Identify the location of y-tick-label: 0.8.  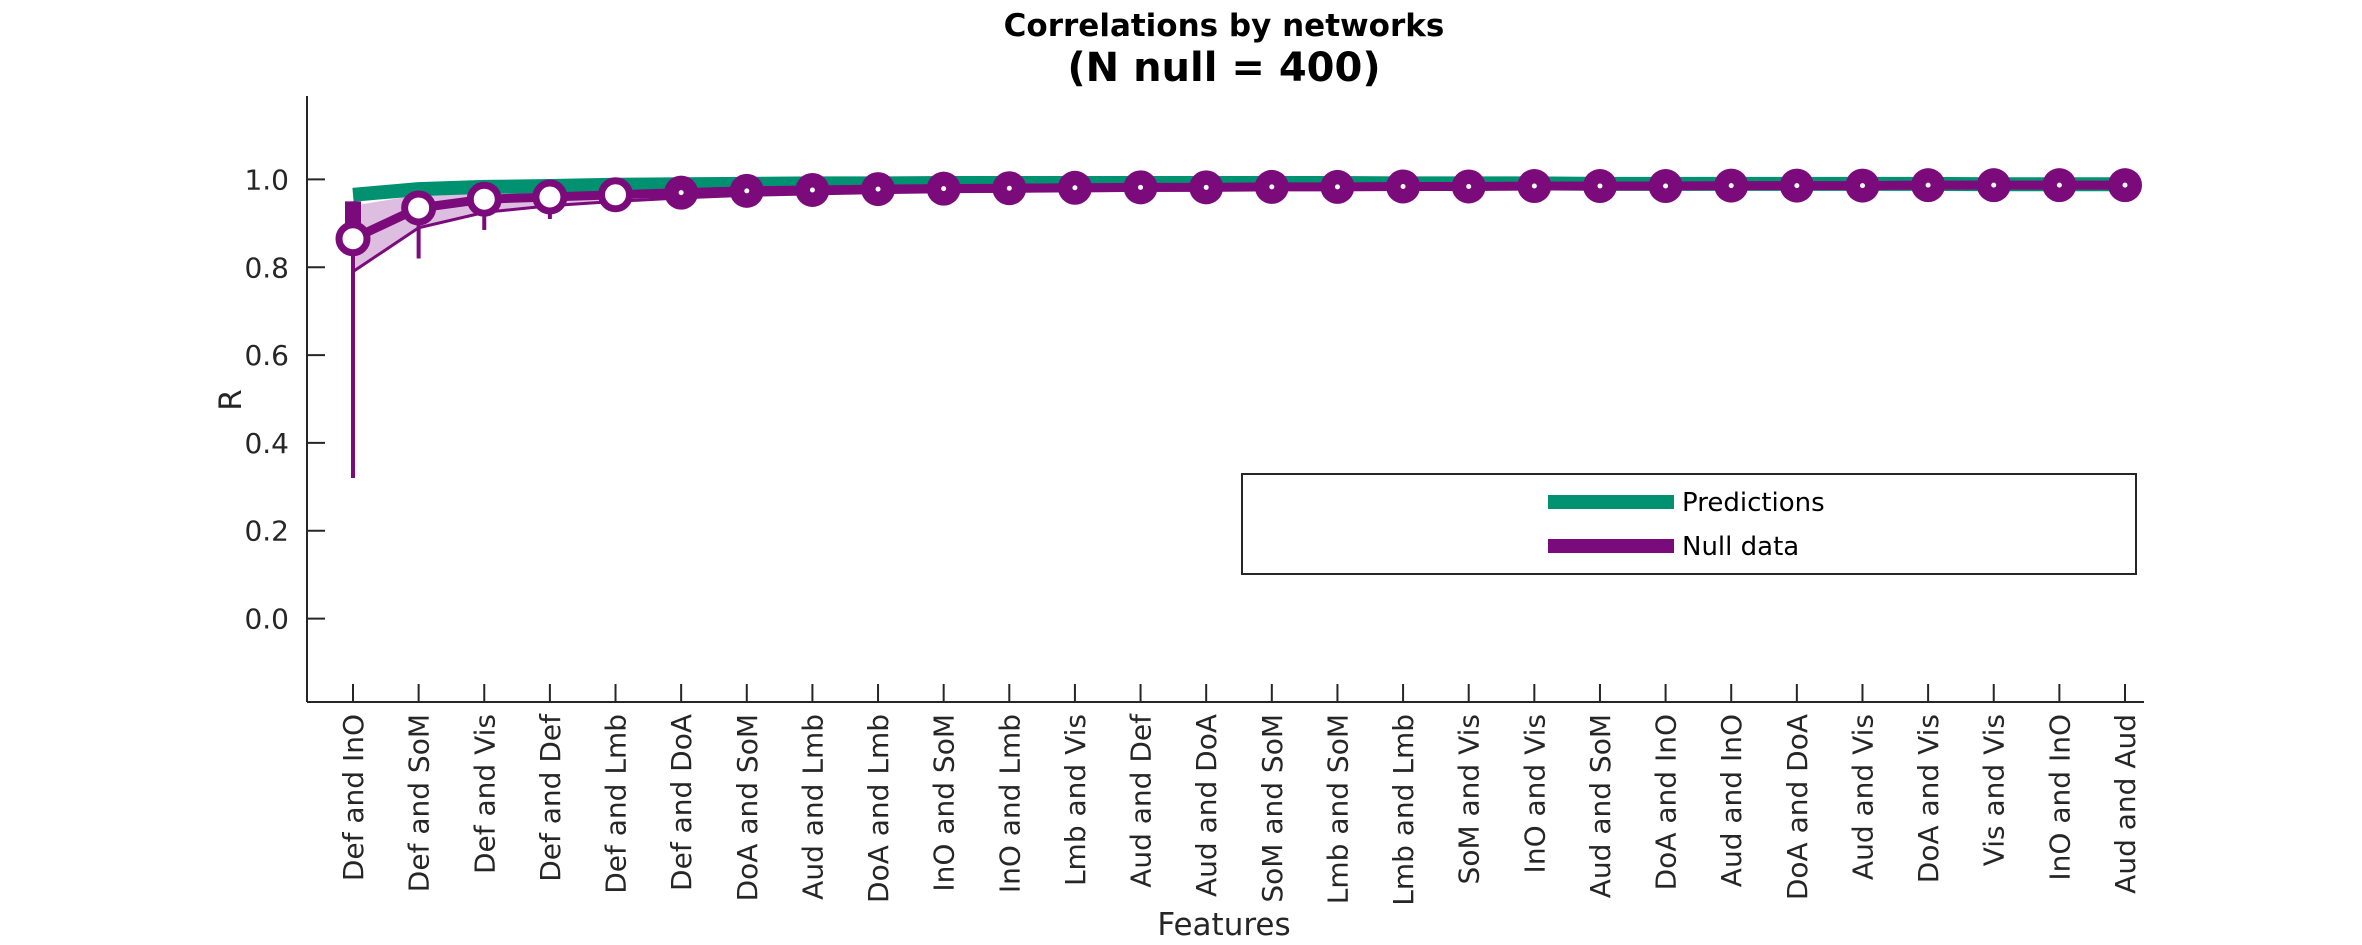
(266, 267).